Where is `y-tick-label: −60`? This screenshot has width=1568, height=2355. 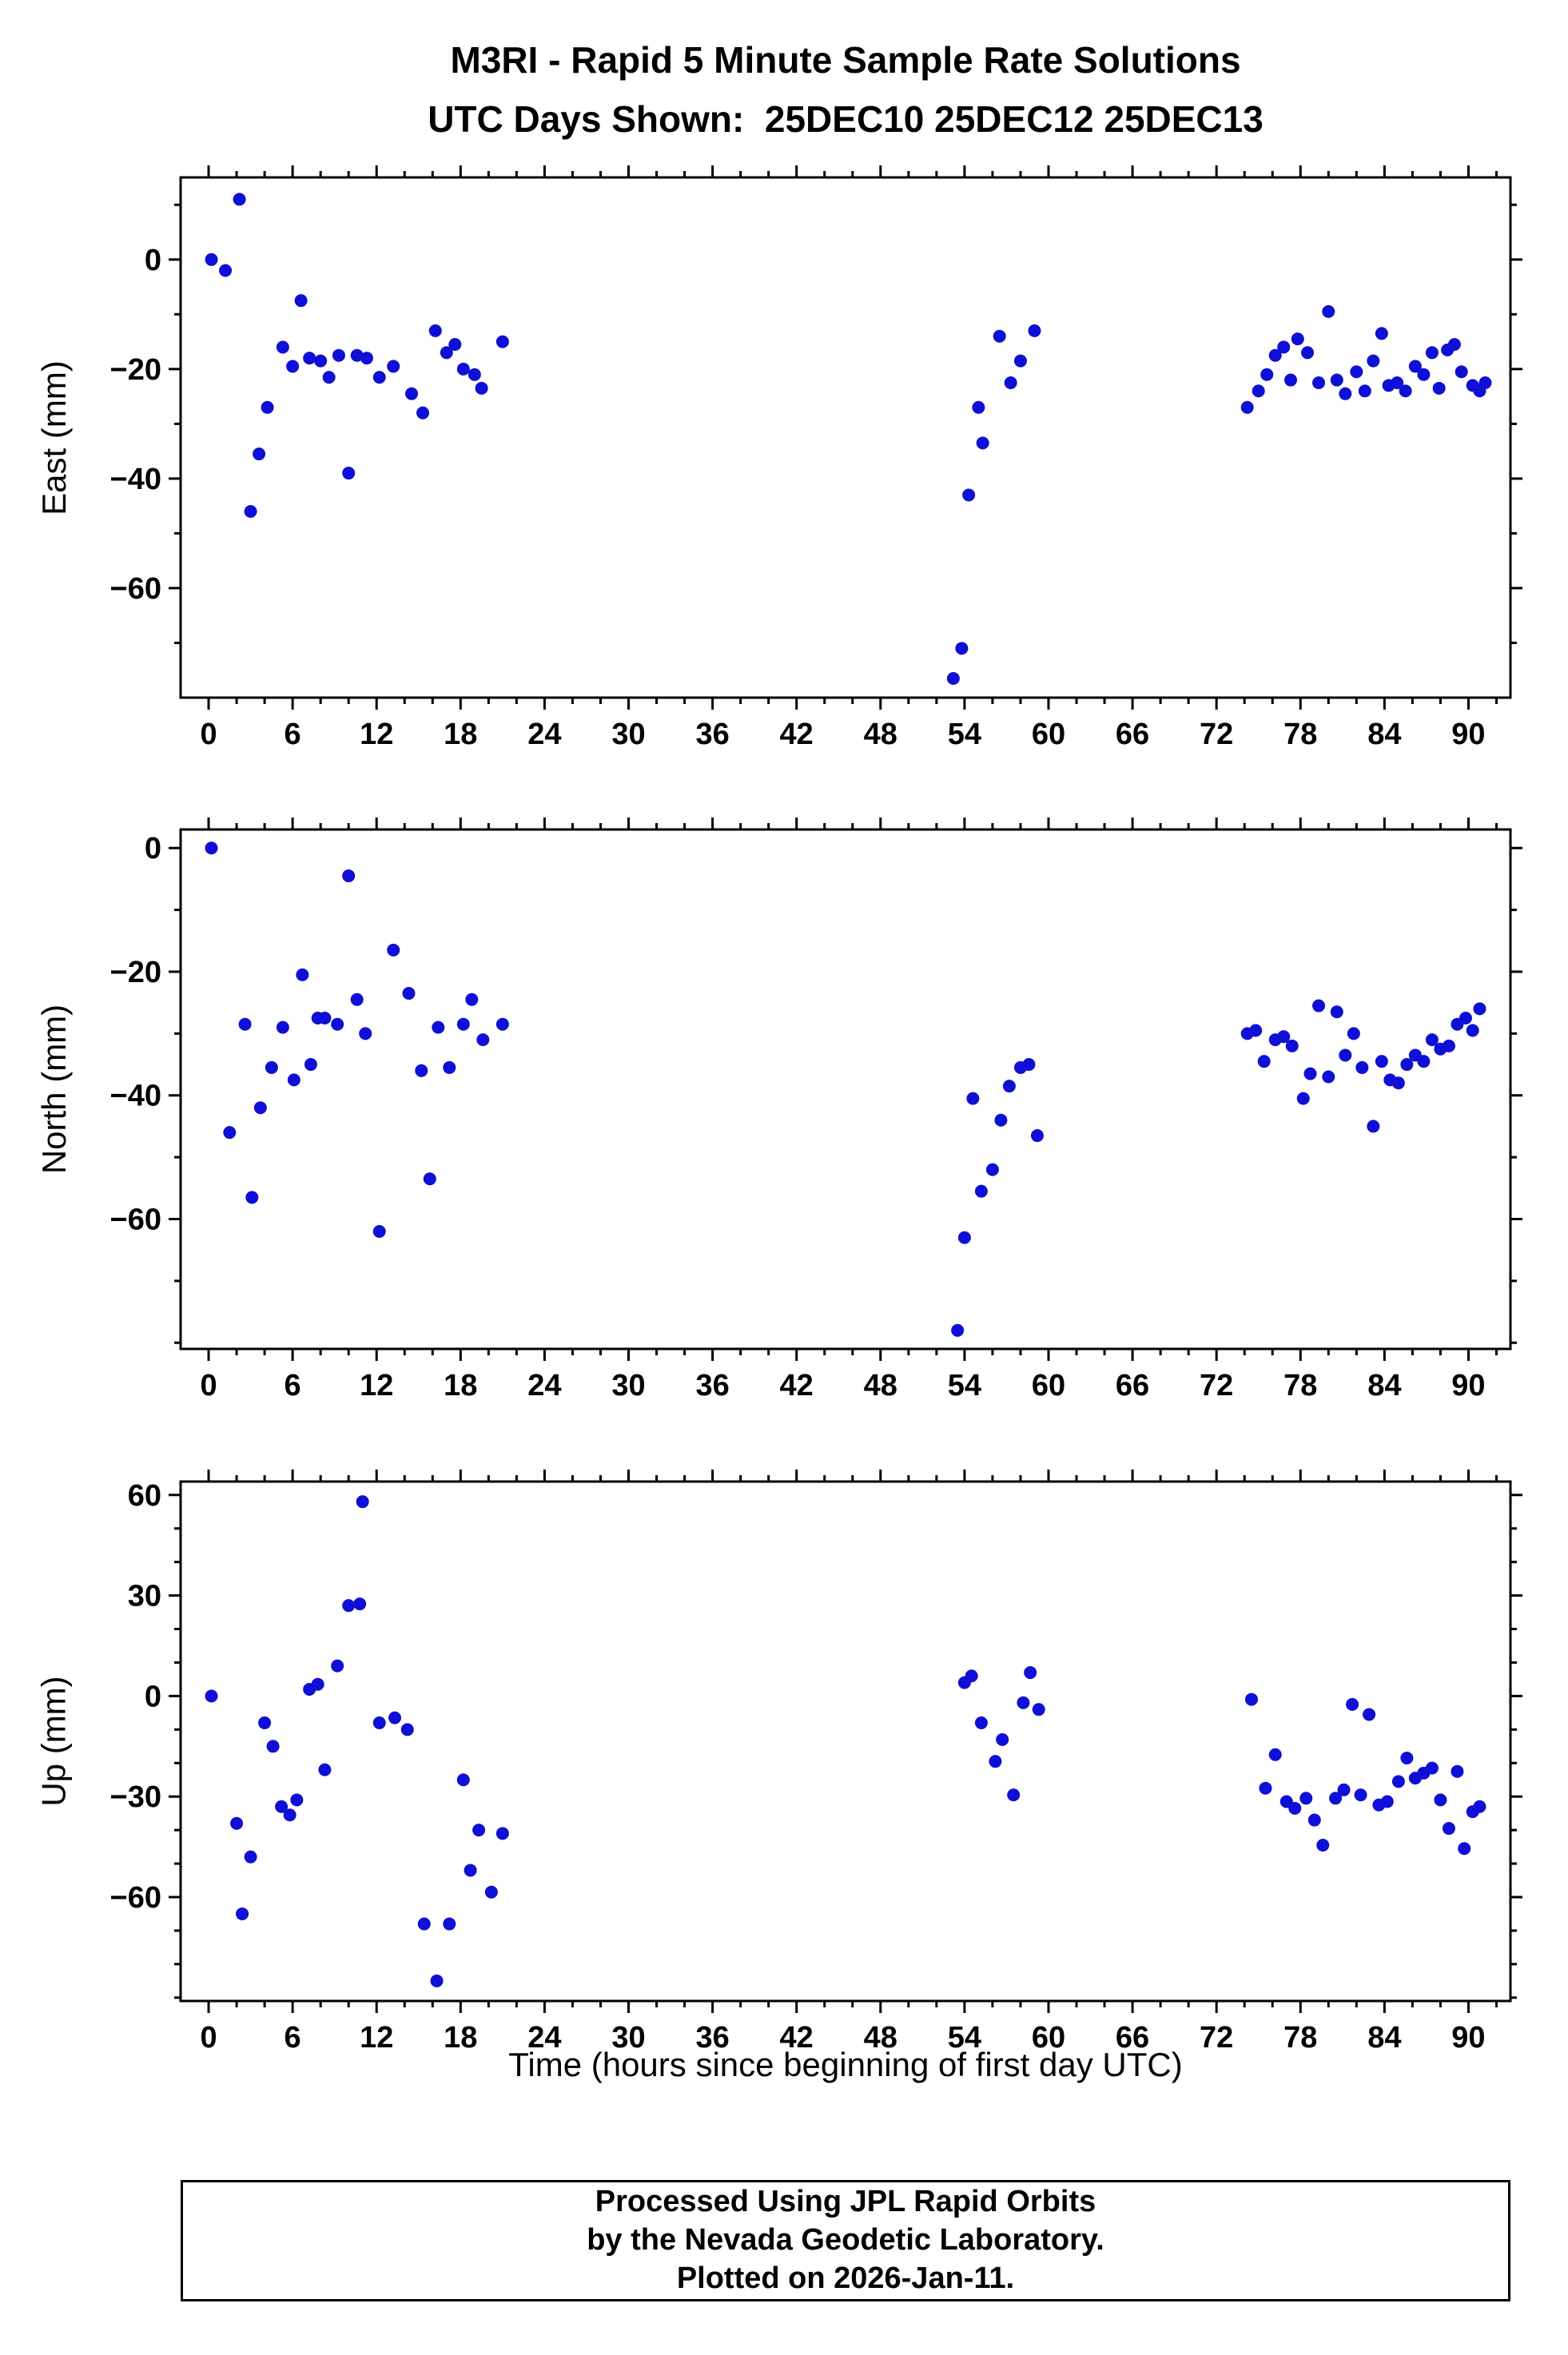 y-tick-label: −60 is located at coordinates (135, 589).